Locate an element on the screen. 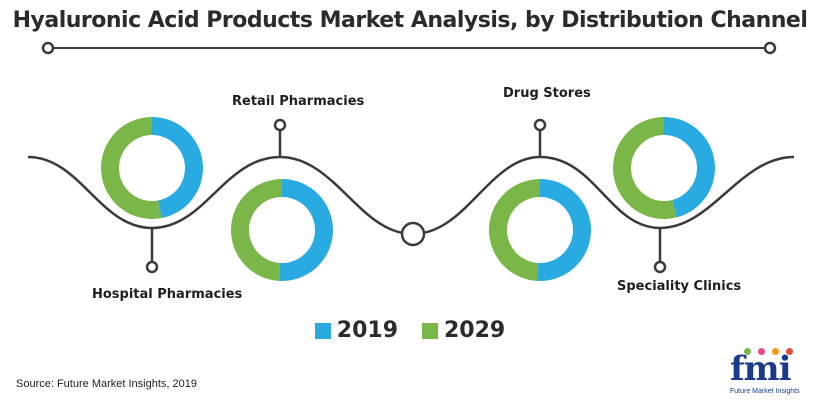 The width and height of the screenshot is (820, 400). logo-dot-orange is located at coordinates (775, 351).